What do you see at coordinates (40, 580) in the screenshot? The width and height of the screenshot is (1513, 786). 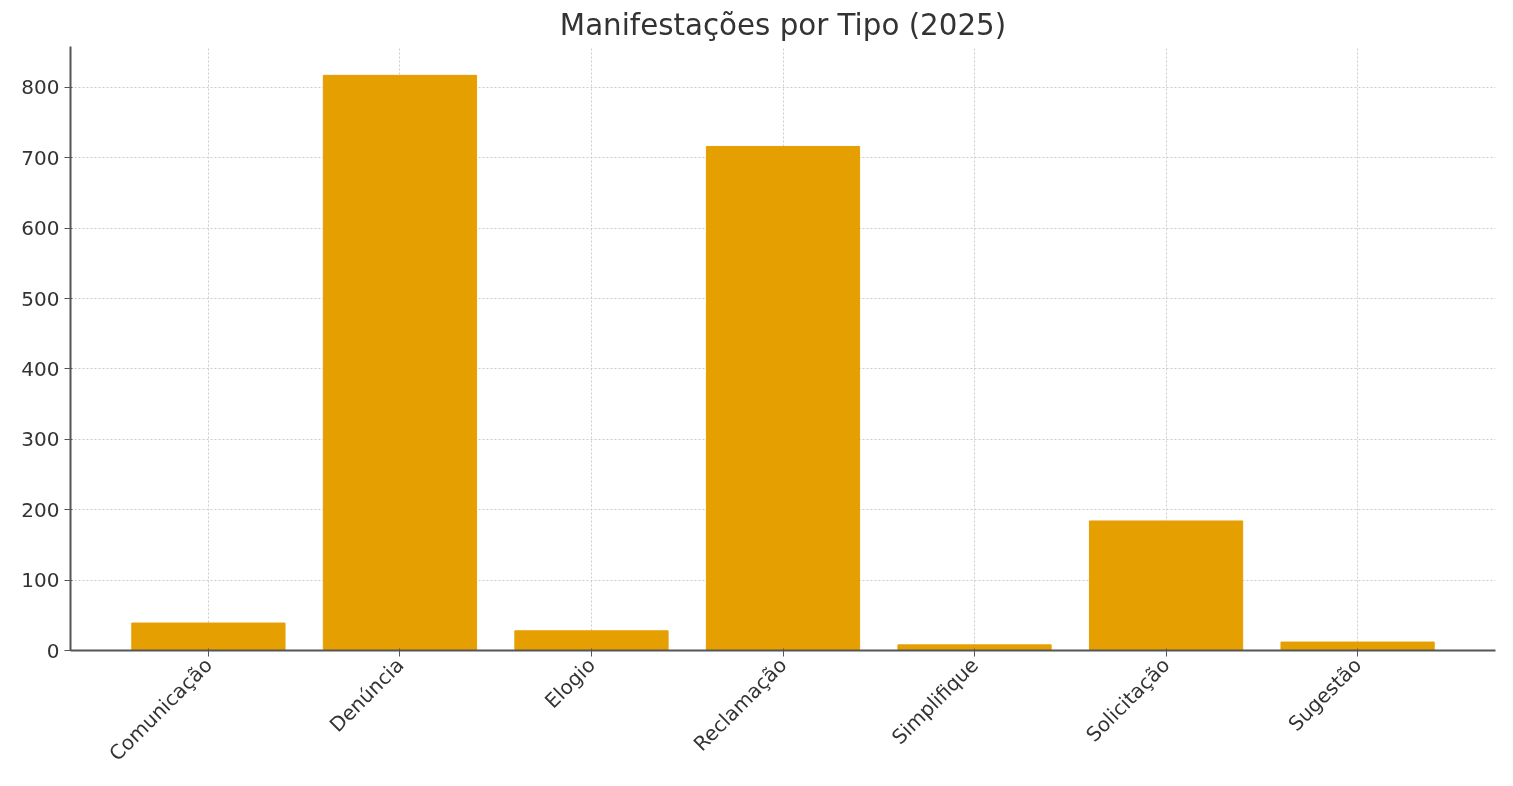 I see `y-tick-label: 100` at bounding box center [40, 580].